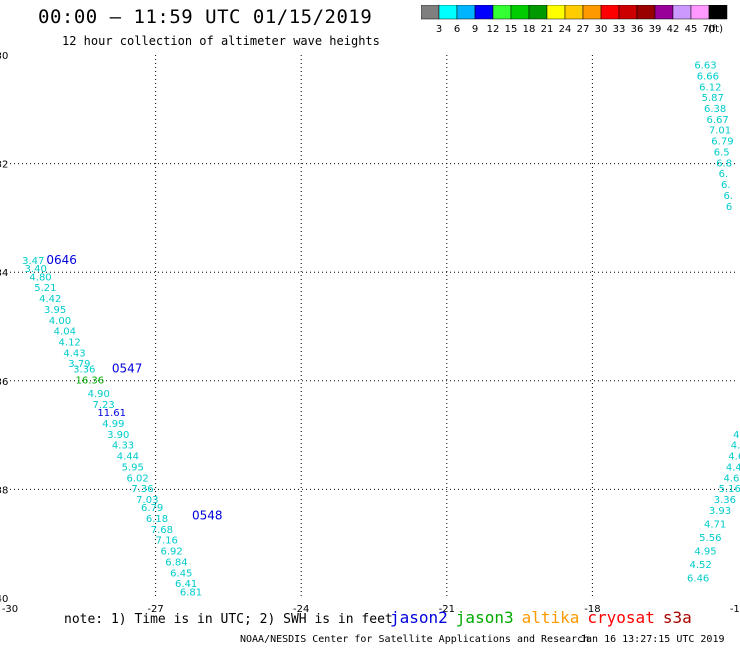 This screenshot has width=740, height=650. Describe the element at coordinates (45, 288) in the screenshot. I see `wave-height-value: 5.21` at that location.